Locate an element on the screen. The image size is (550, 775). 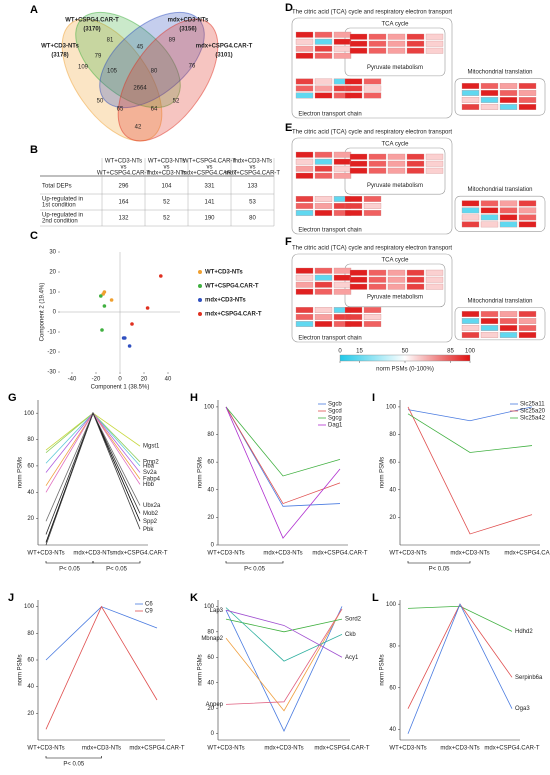
column-header: mdx+CSPG4.CAR-T is located at coordinates (210, 174).